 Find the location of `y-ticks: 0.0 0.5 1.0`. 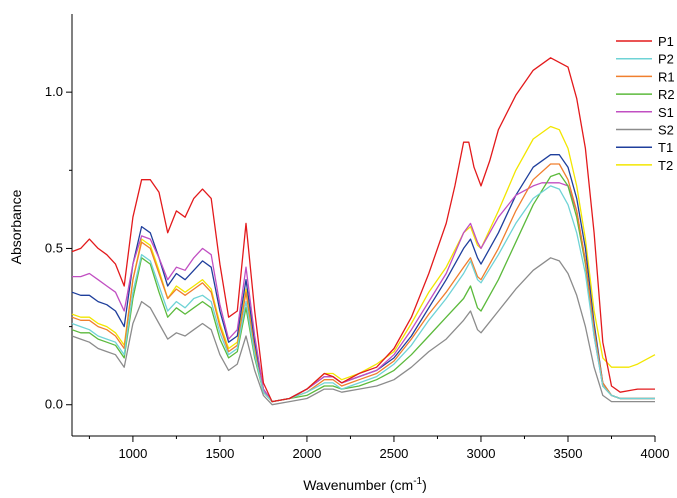

y-ticks: 0.0 0.5 1.0 is located at coordinates (58, 248).